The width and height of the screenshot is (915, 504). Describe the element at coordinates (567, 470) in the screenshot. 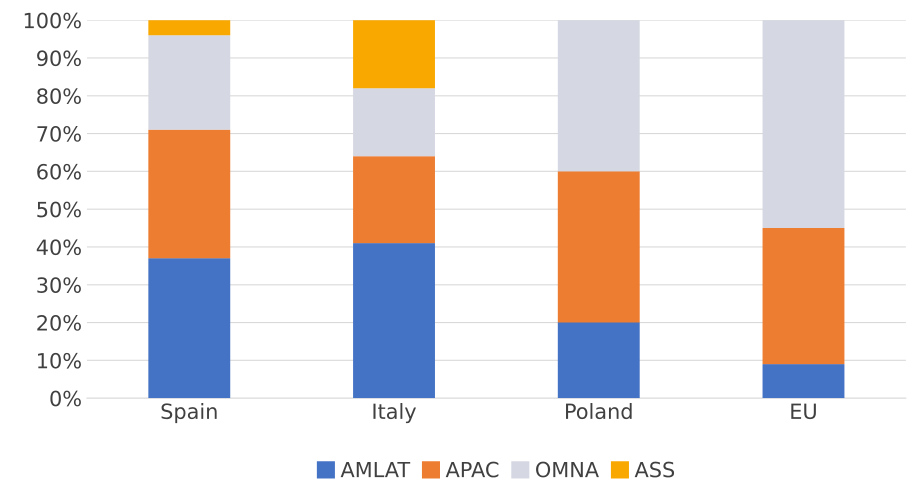

I see `legend-label: OMNA` at that location.